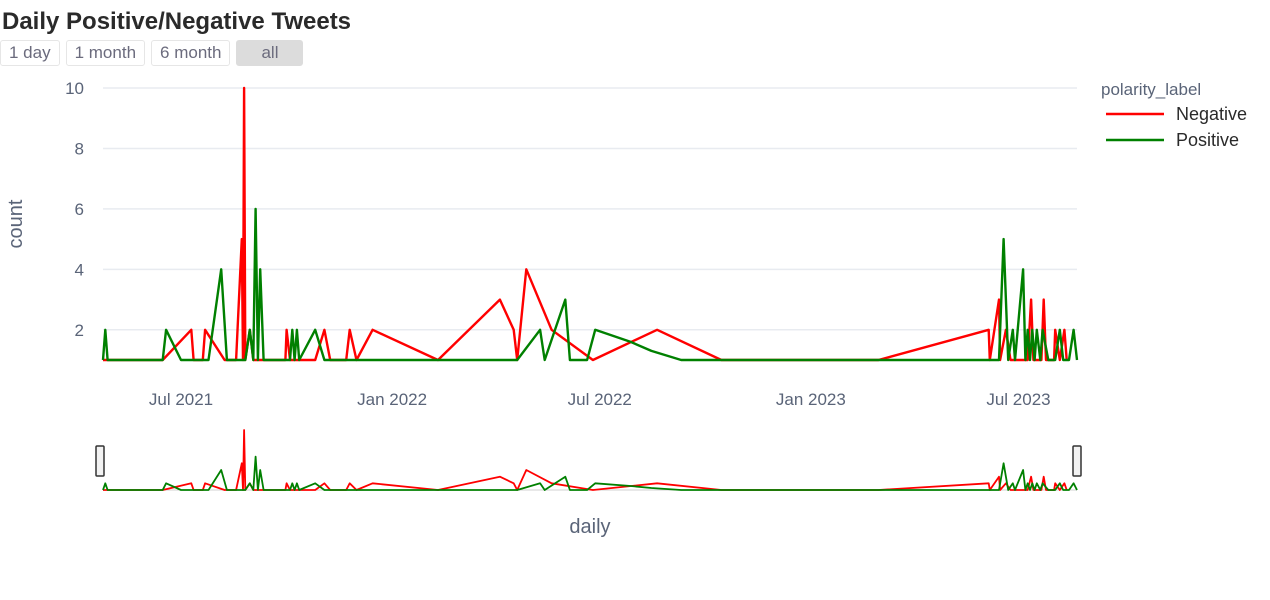 Image resolution: width=1270 pixels, height=600 pixels. What do you see at coordinates (191, 53) in the screenshot?
I see `range-button-6-month: 6 month` at bounding box center [191, 53].